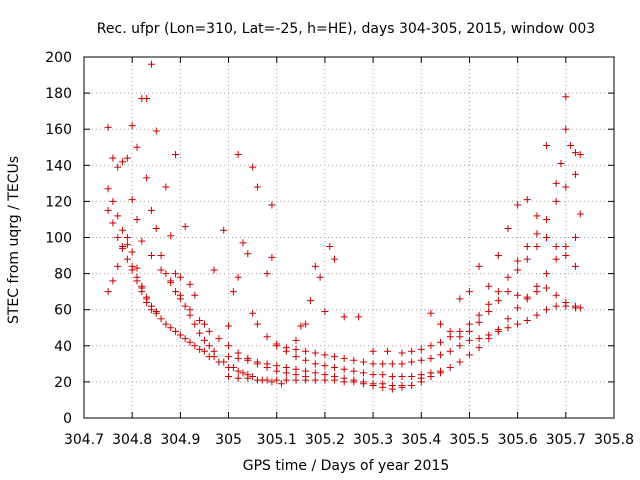  Describe the element at coordinates (84, 440) in the screenshot. I see `x-tick-label: 304.7` at that location.